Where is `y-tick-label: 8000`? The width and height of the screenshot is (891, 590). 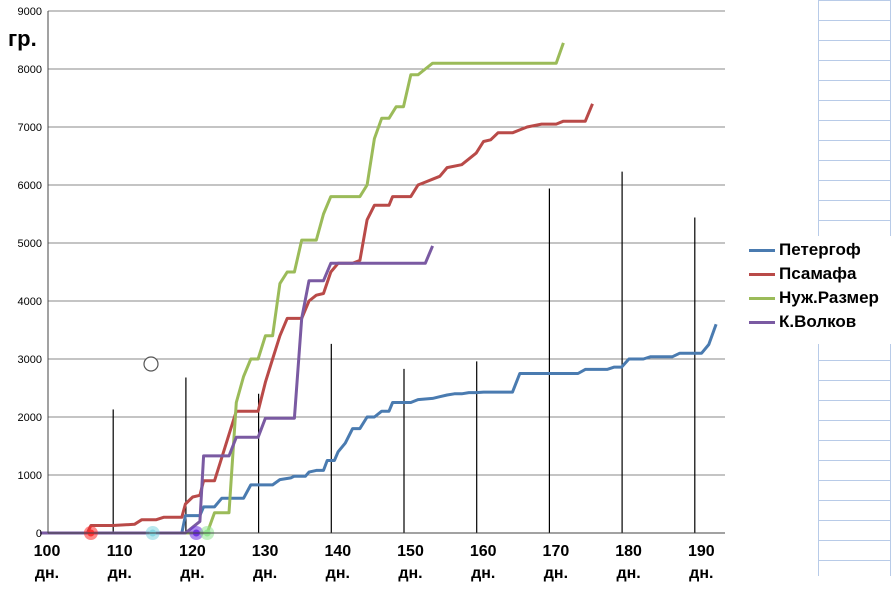 y-tick-label: 8000 is located at coordinates (30, 70).